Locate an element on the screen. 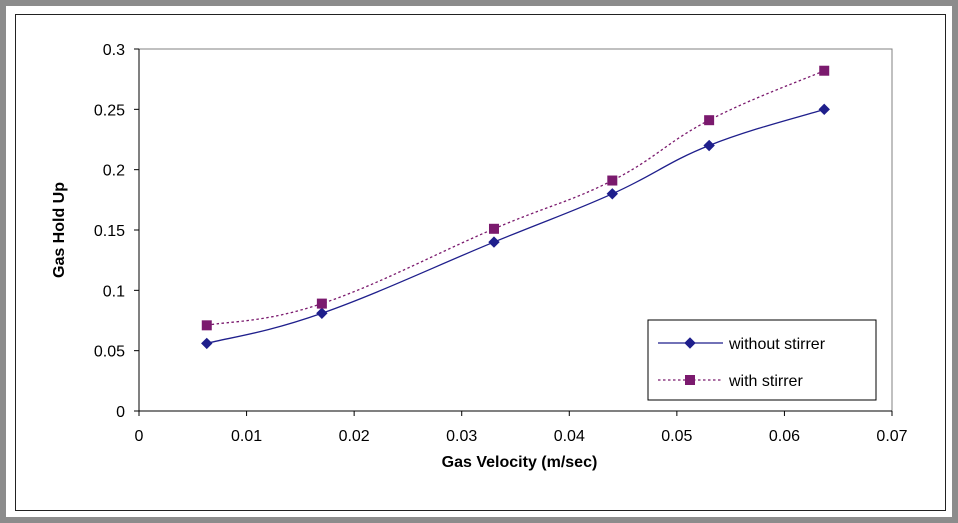 Image resolution: width=958 pixels, height=523 pixels. x-tick-label: 0.05 is located at coordinates (676, 436).